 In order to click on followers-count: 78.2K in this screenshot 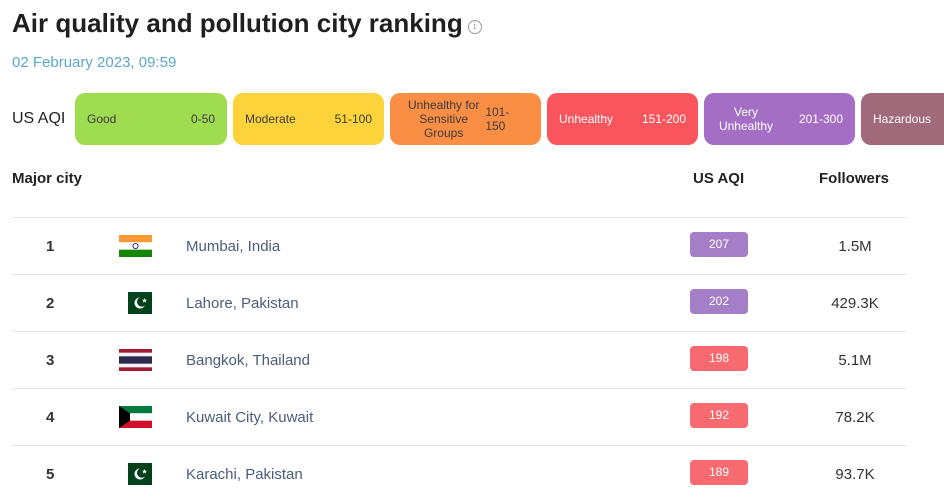, I will do `click(855, 417)`.